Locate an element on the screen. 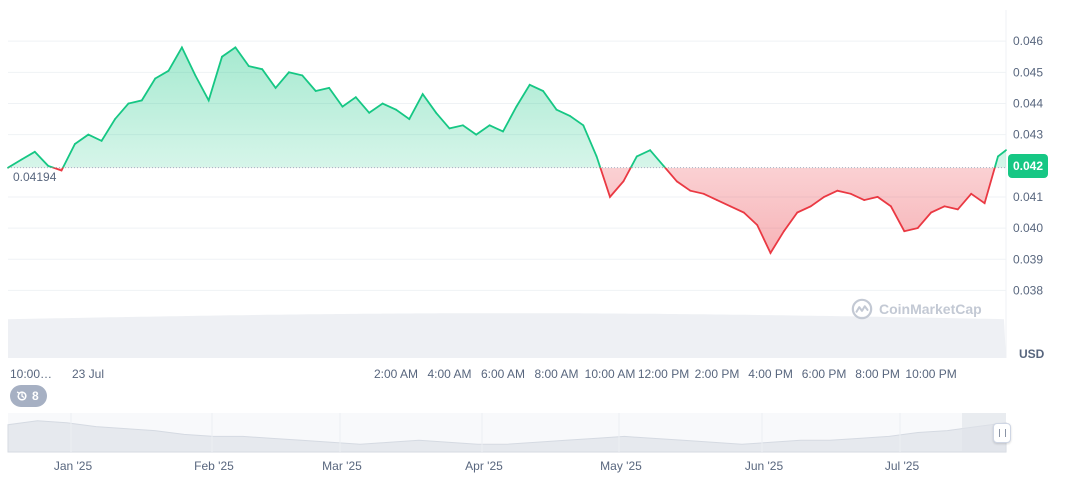 Image resolution: width=1072 pixels, height=482 pixels. x-tick-label: 2:00 PM is located at coordinates (717, 374).